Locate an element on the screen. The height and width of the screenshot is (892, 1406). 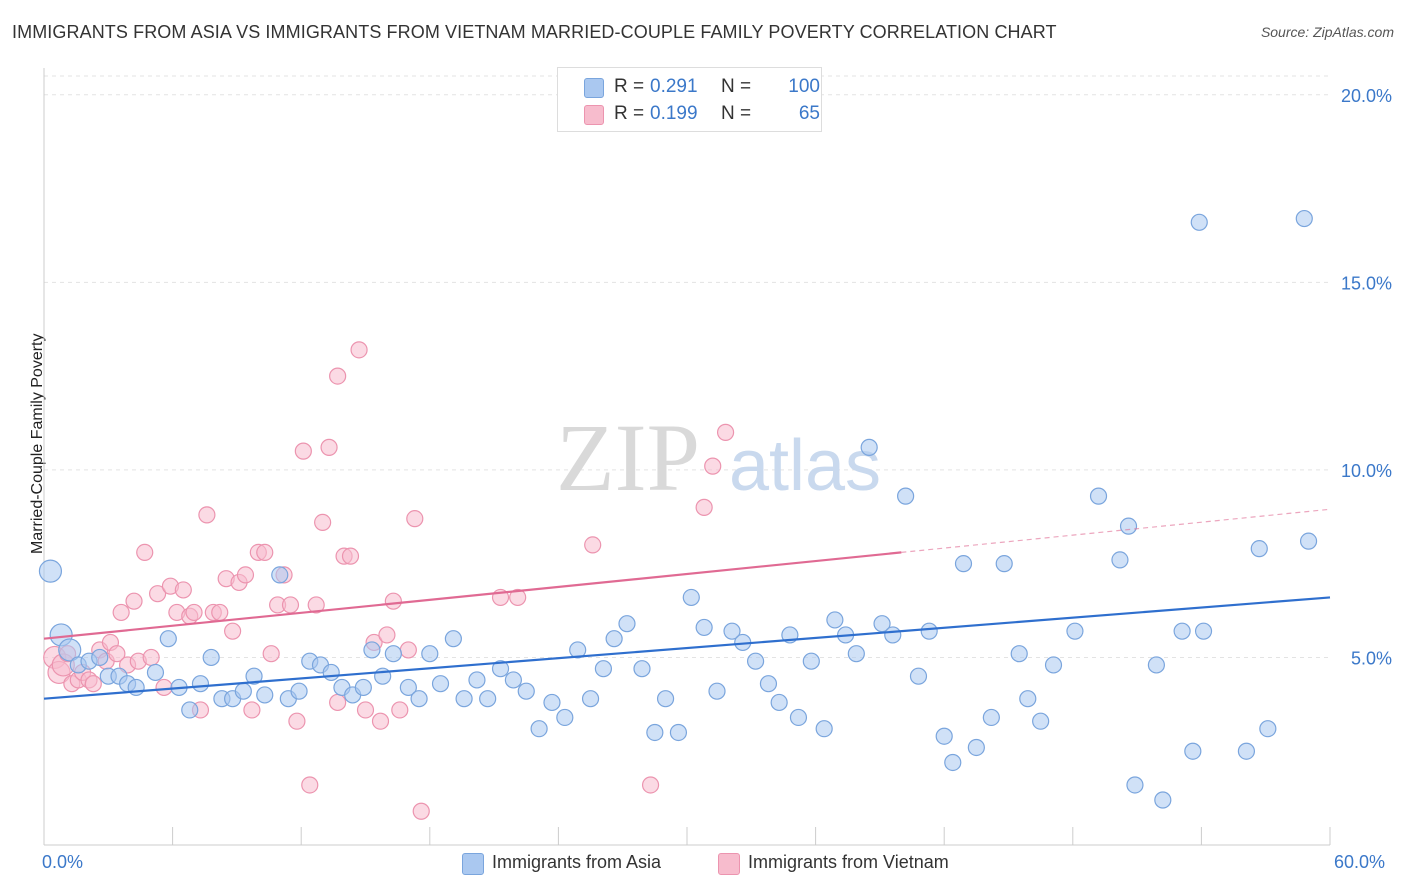
watermark-zip: ZIP is located at coordinates (628, 457).